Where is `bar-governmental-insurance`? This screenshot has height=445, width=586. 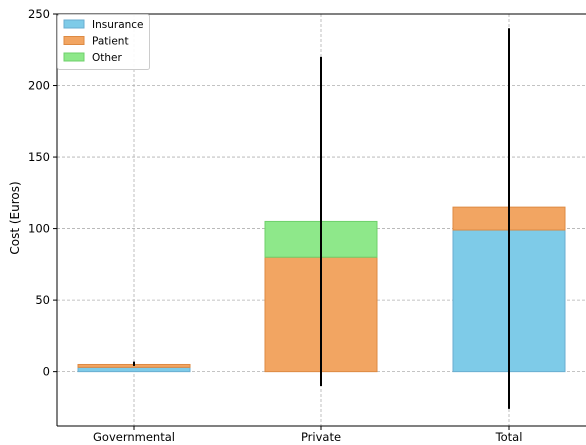 bar-governmental-insurance is located at coordinates (134, 369).